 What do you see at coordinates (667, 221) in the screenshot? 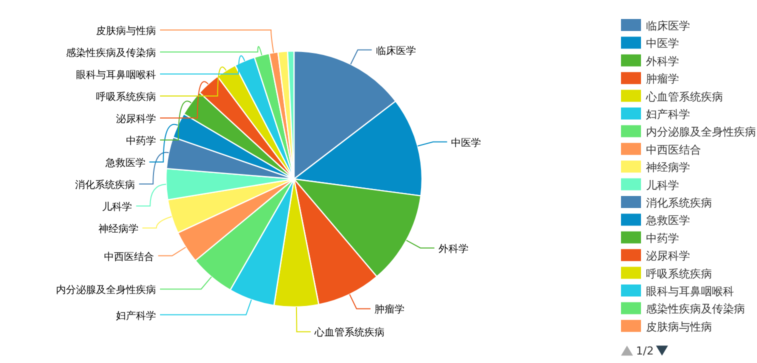
I see `legend-label: 急救医学` at bounding box center [667, 221].